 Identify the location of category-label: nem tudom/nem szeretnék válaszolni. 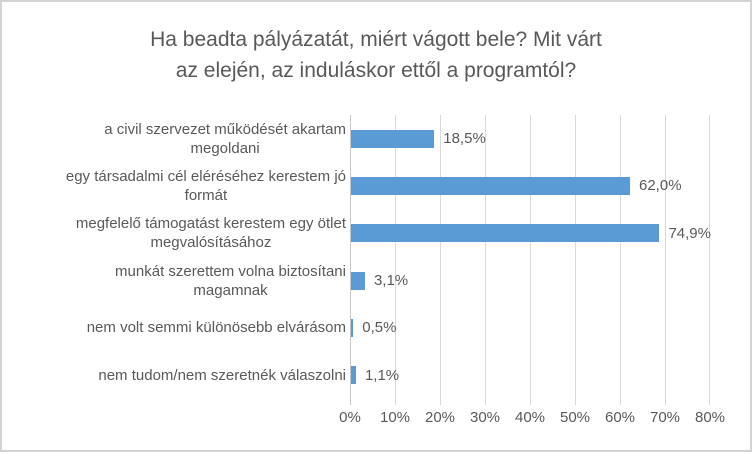
(222, 375).